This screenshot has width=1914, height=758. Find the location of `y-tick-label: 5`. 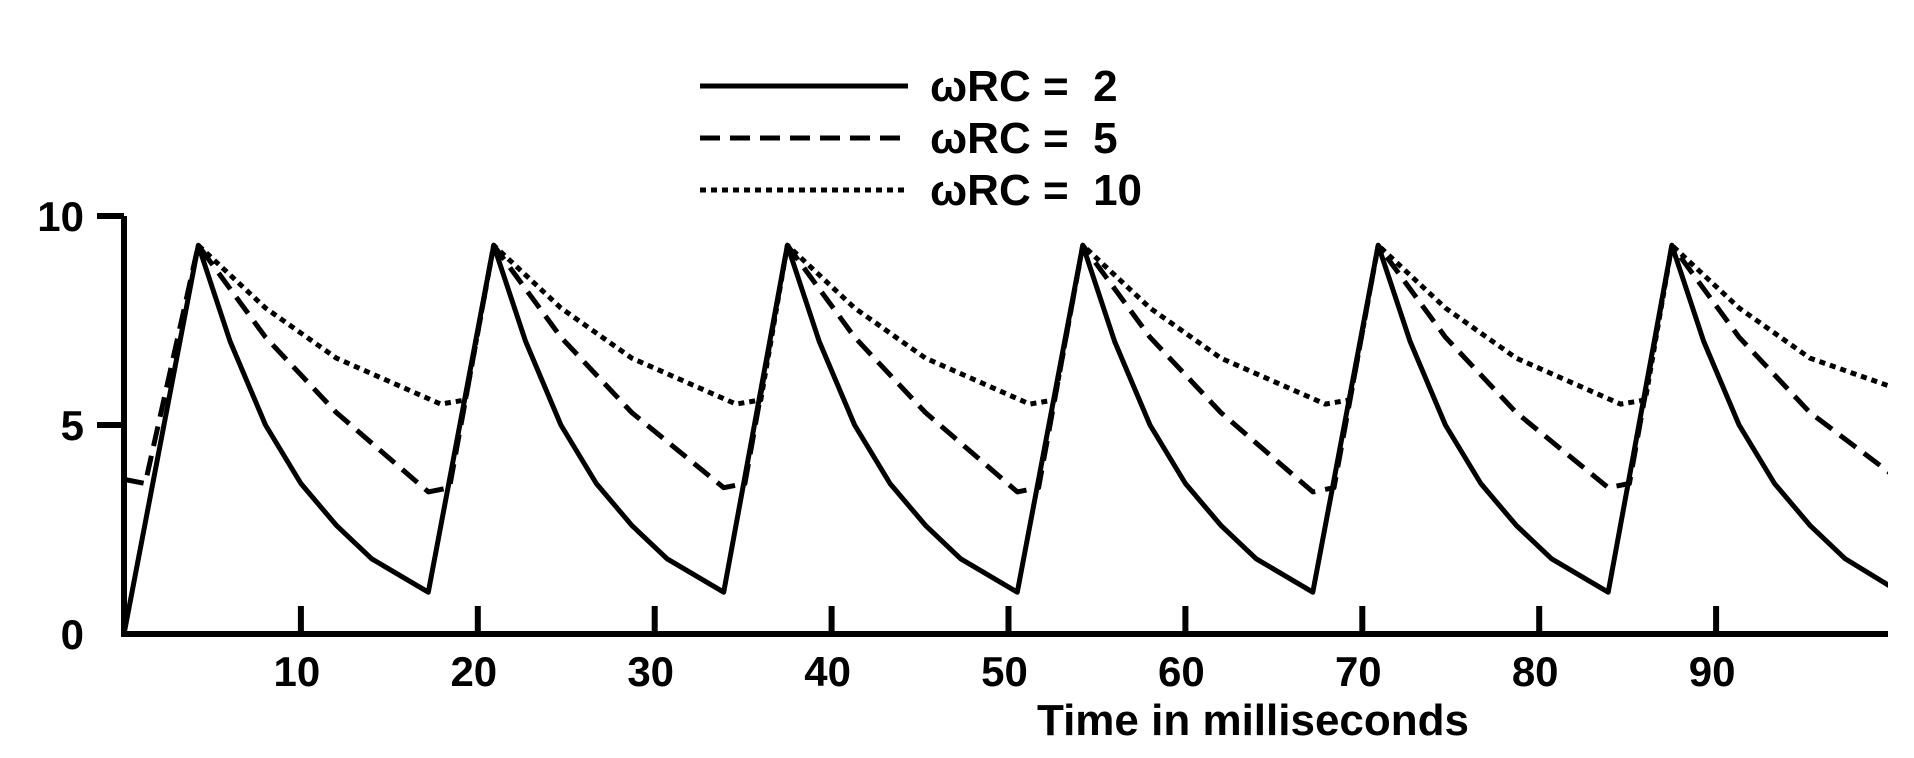

y-tick-label: 5 is located at coordinates (72, 425).